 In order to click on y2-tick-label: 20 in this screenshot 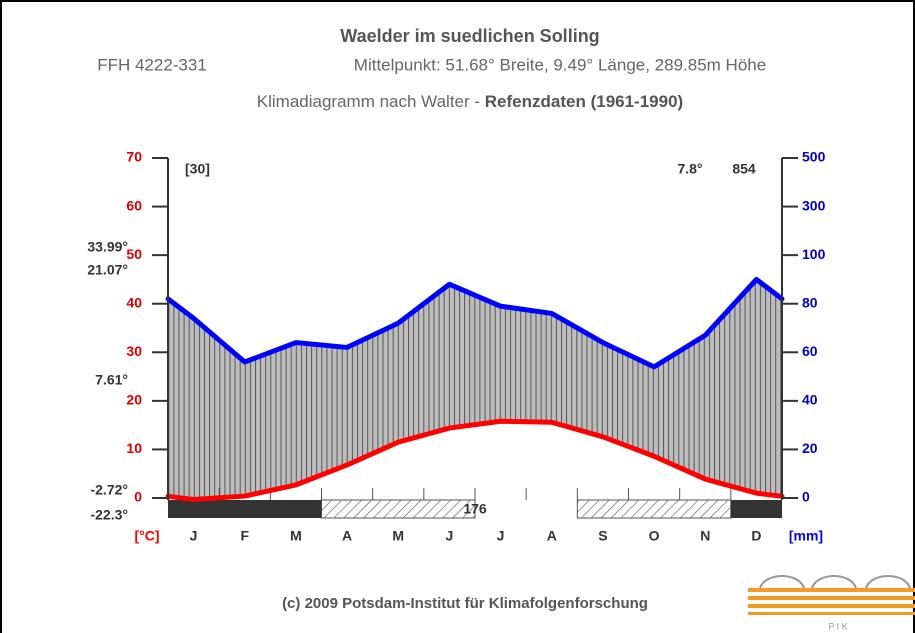, I will do `click(810, 448)`.